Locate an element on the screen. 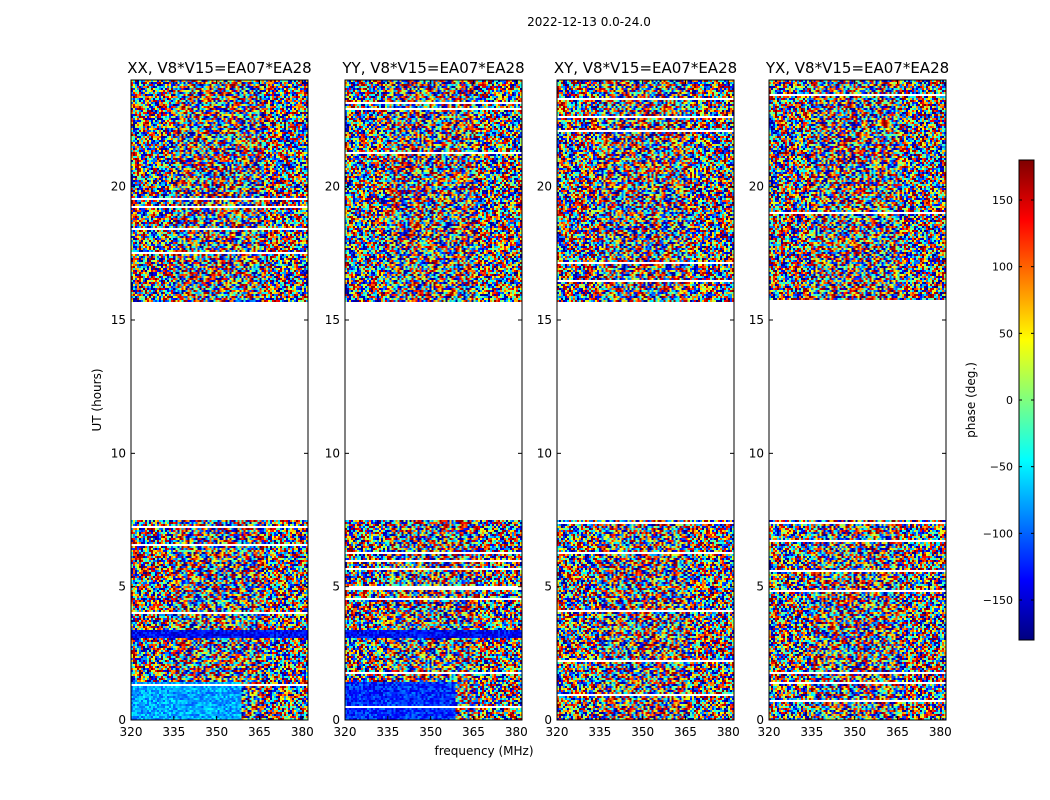 This screenshot has height=800, width=1050. y-axis-label: UT (hours) is located at coordinates (97, 399).